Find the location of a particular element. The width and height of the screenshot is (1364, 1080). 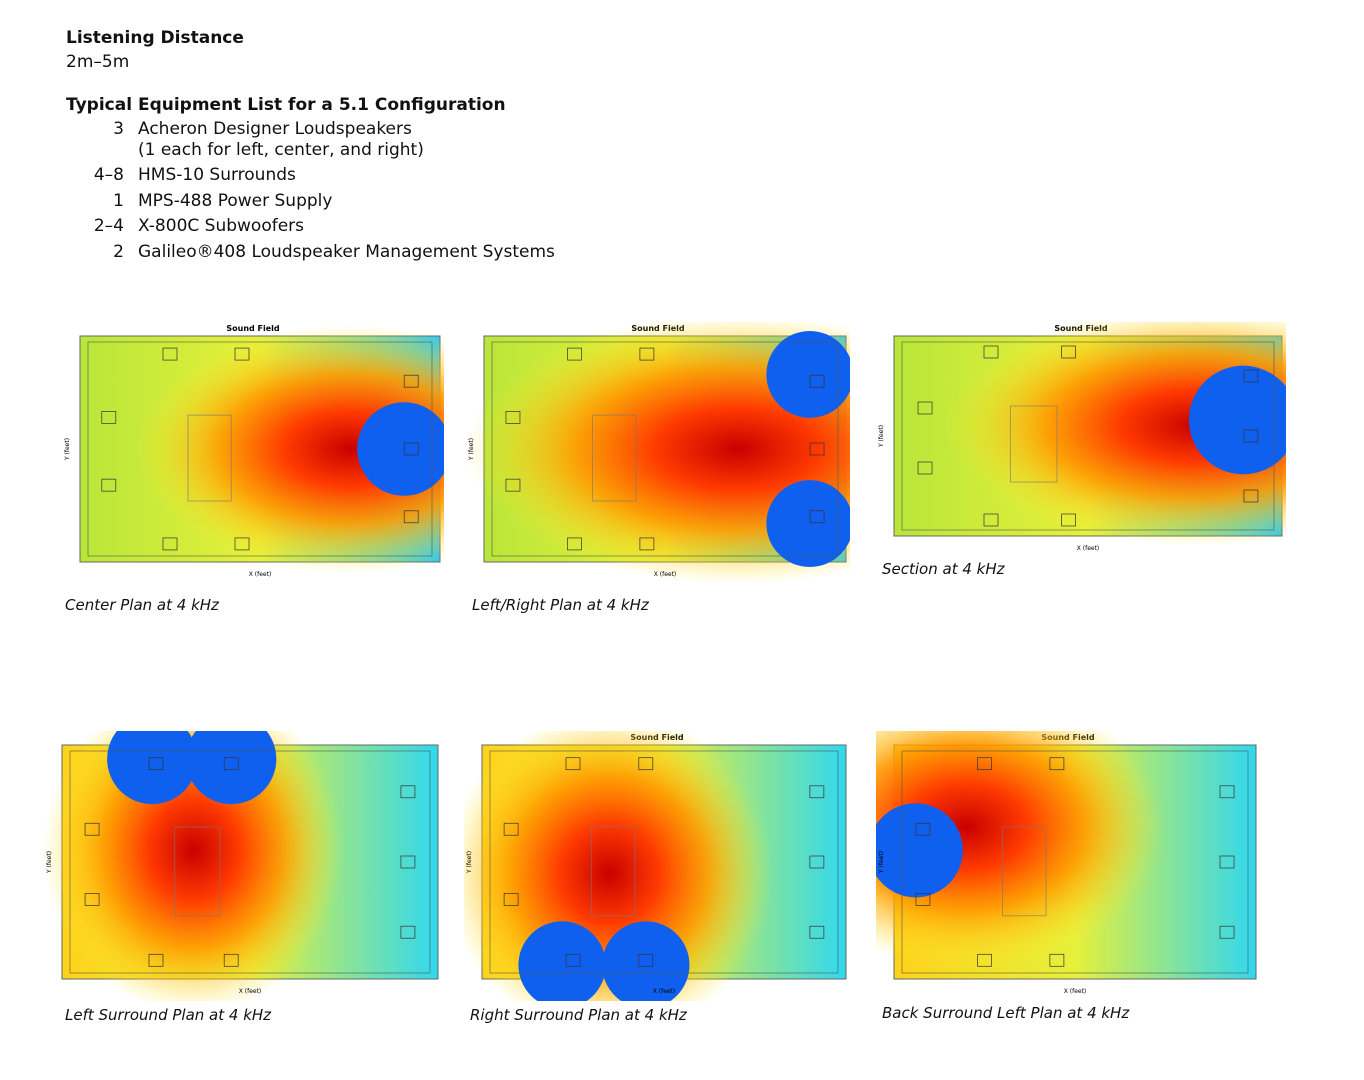

item-name: X-800C Subwoofers is located at coordinates (221, 226).